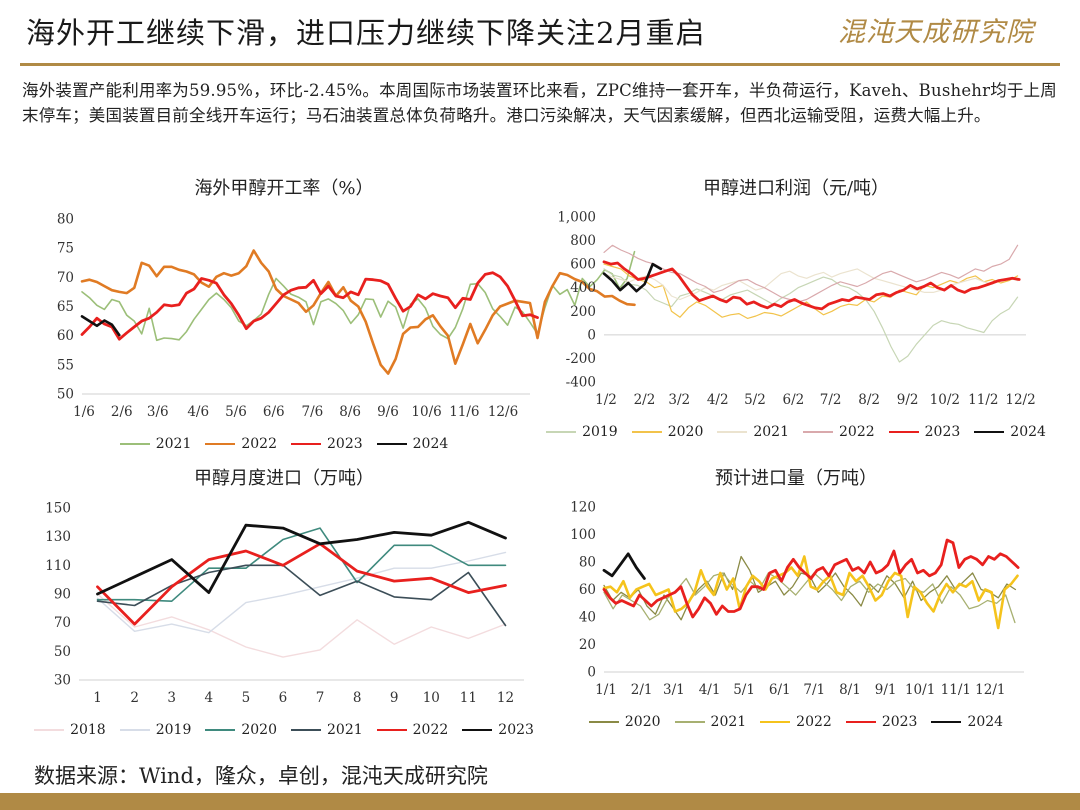 This screenshot has width=1080, height=810. What do you see at coordinates (814, 690) in the screenshot?
I see `x-tick-label: 7/1` at bounding box center [814, 690].